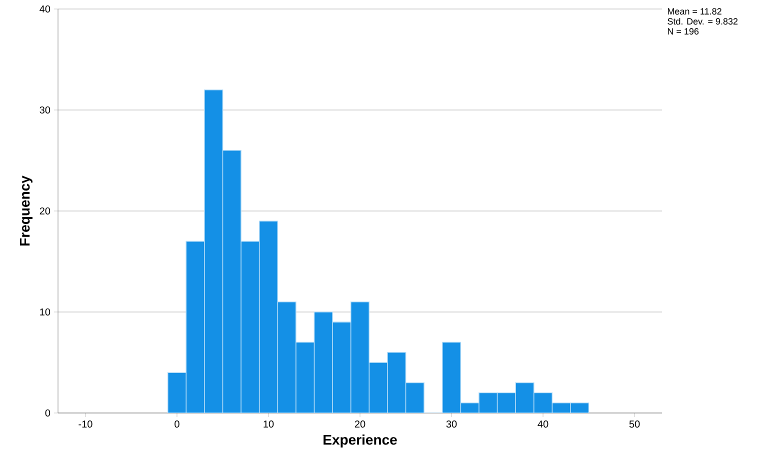  I want to click on y-tick-label: 20, so click(45, 211).